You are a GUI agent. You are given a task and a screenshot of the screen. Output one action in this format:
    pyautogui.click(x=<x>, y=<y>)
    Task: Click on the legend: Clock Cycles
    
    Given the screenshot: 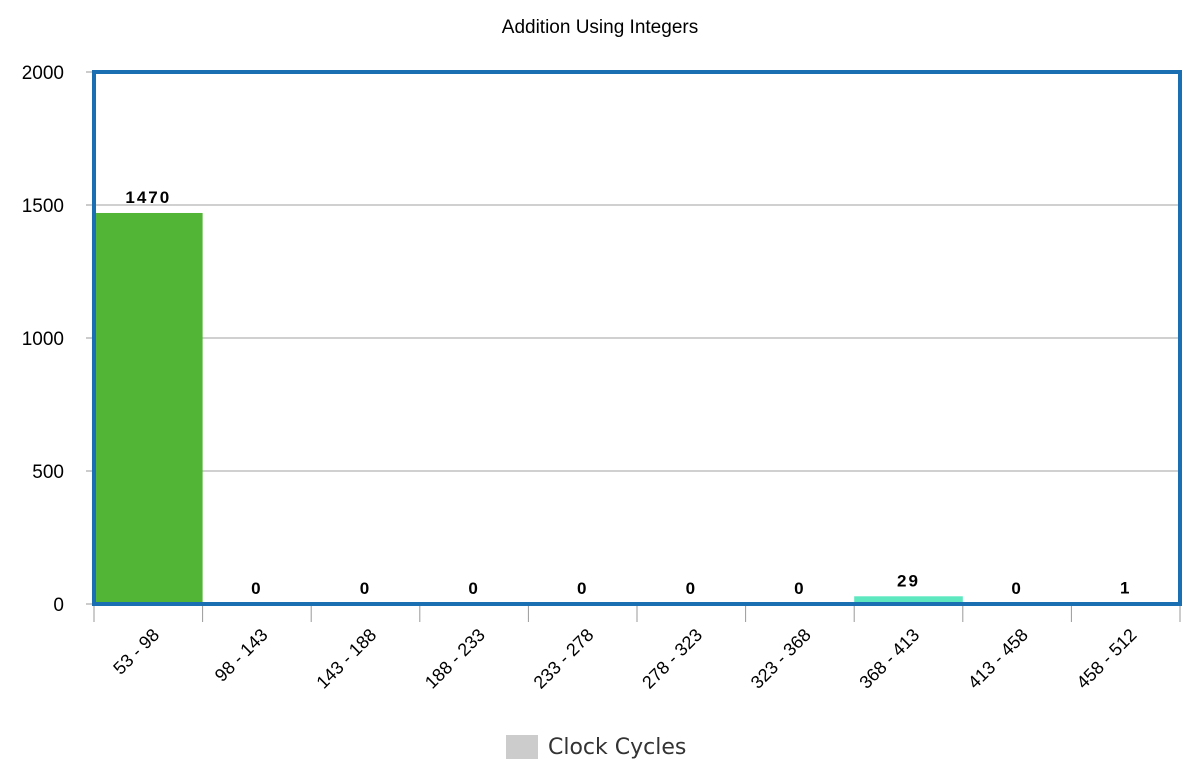 What is the action you would take?
    pyautogui.click(x=596, y=747)
    